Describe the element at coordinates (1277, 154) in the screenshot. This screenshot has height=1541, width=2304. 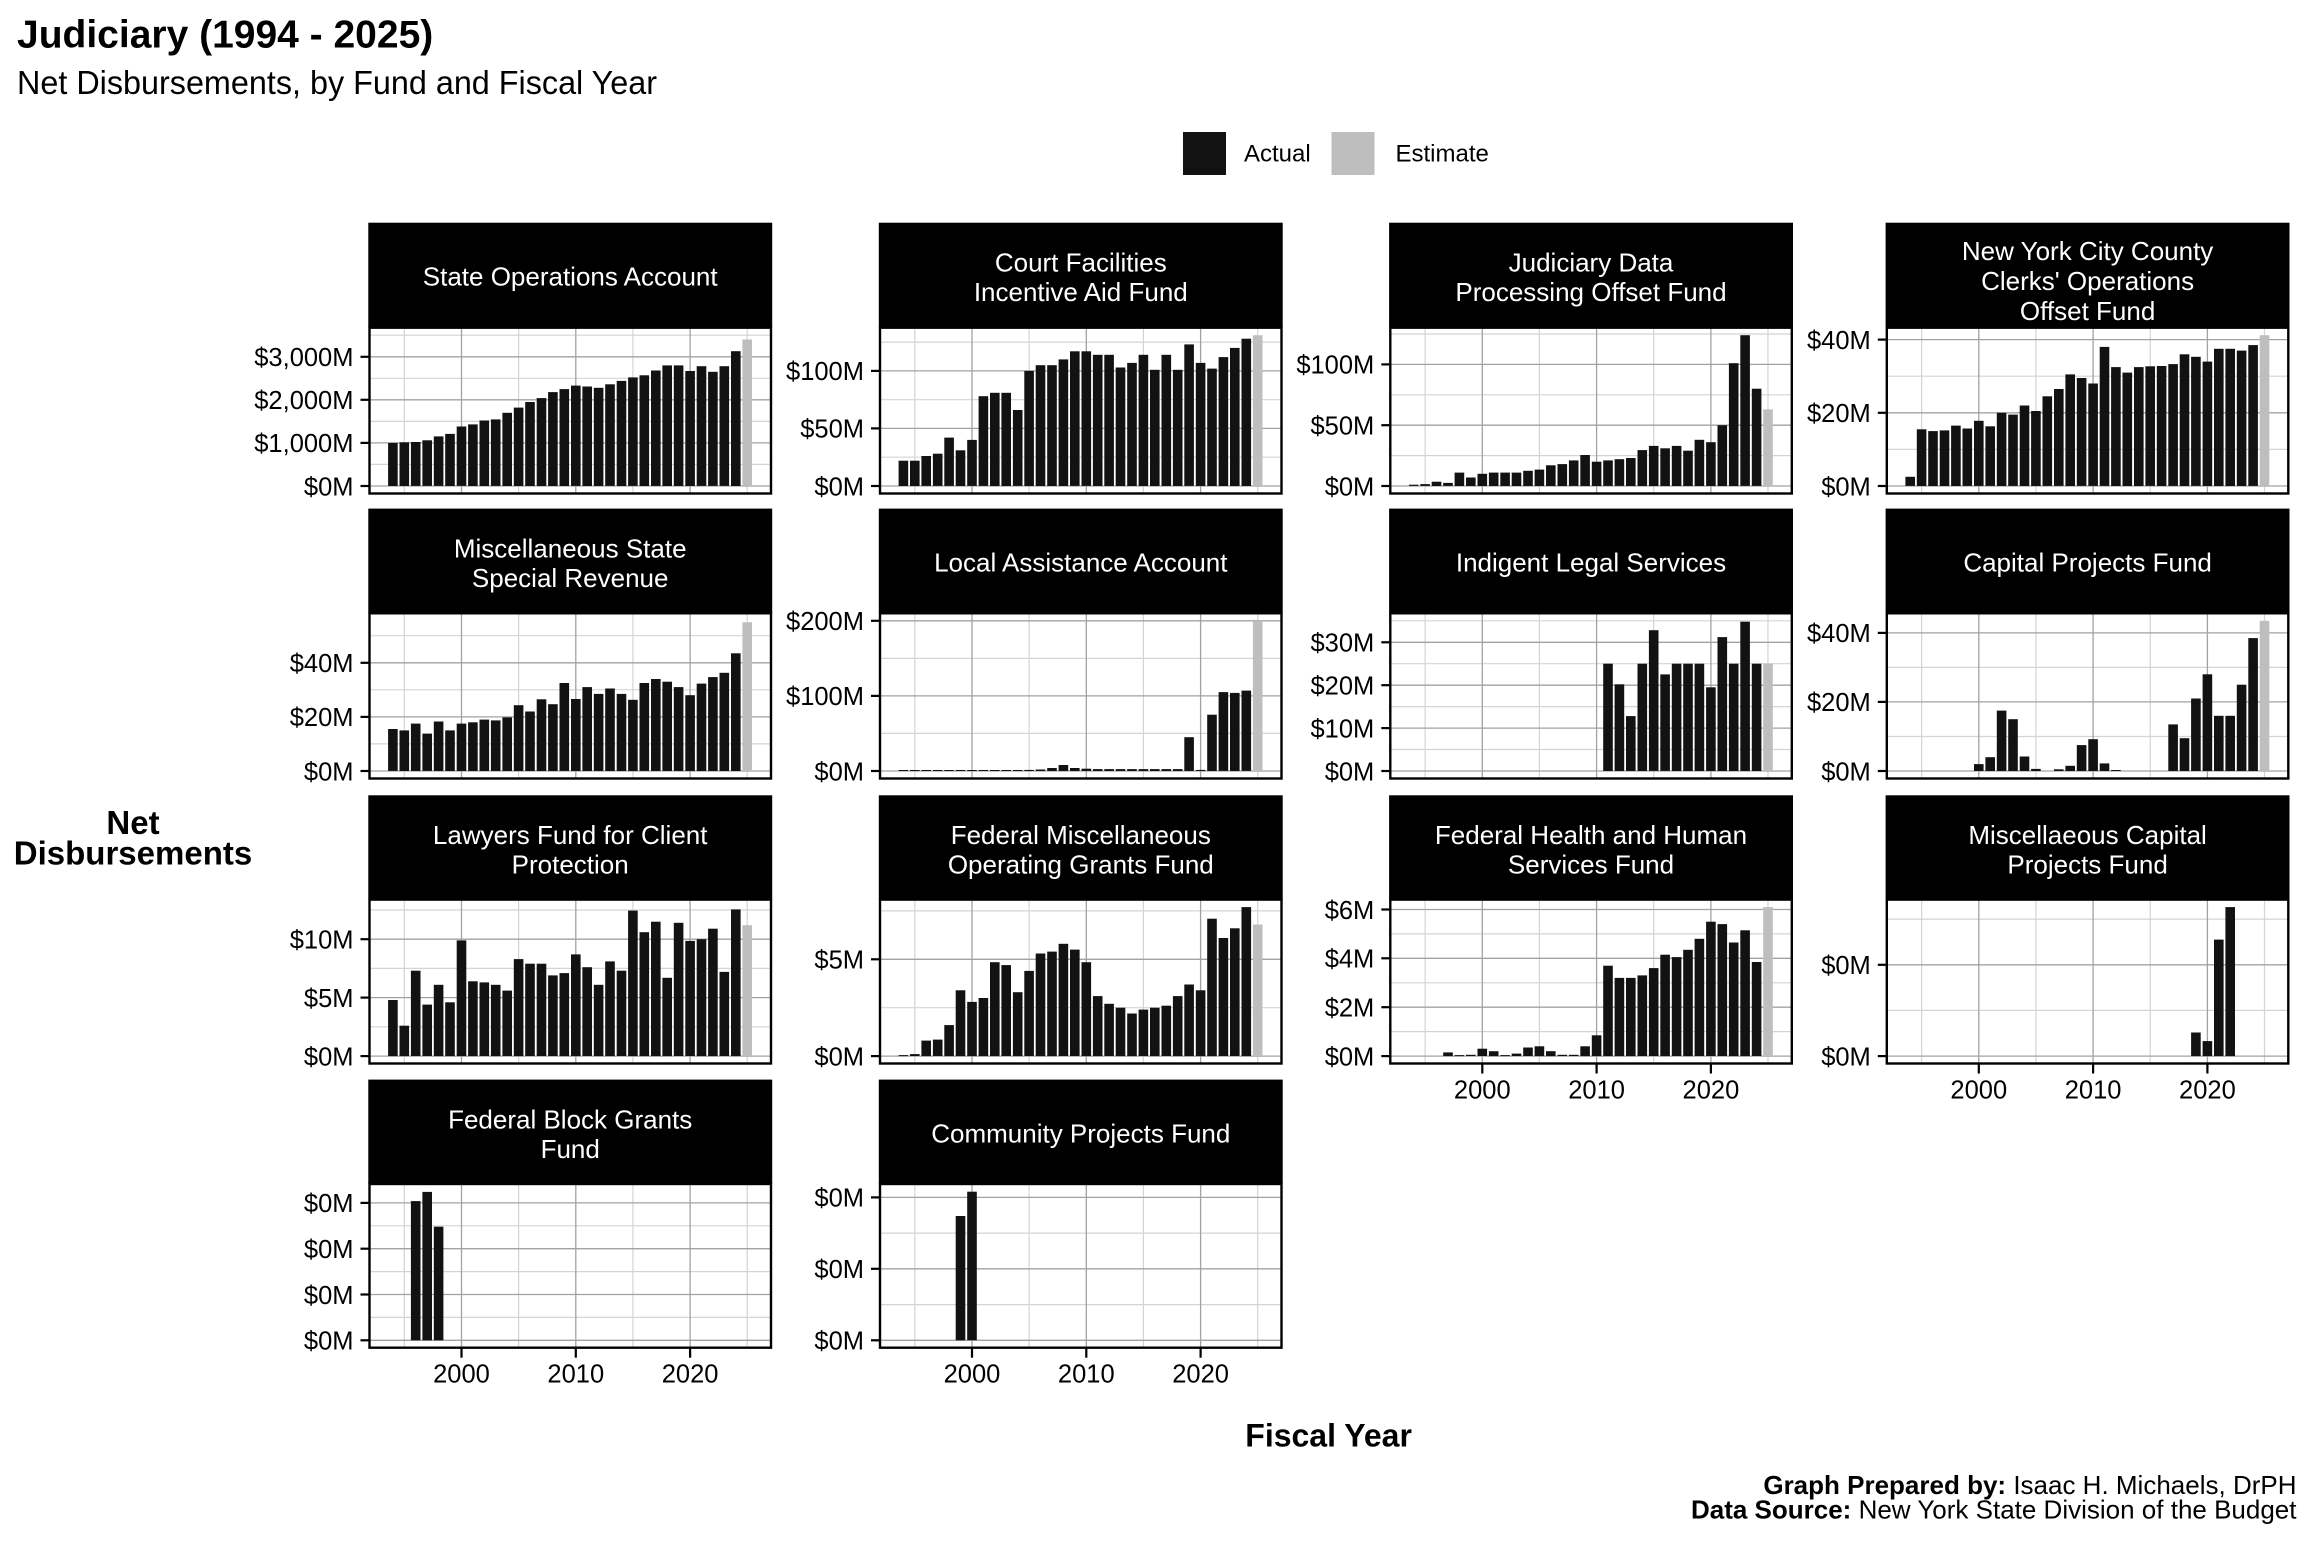
I see `svg-text: Actual` at that location.